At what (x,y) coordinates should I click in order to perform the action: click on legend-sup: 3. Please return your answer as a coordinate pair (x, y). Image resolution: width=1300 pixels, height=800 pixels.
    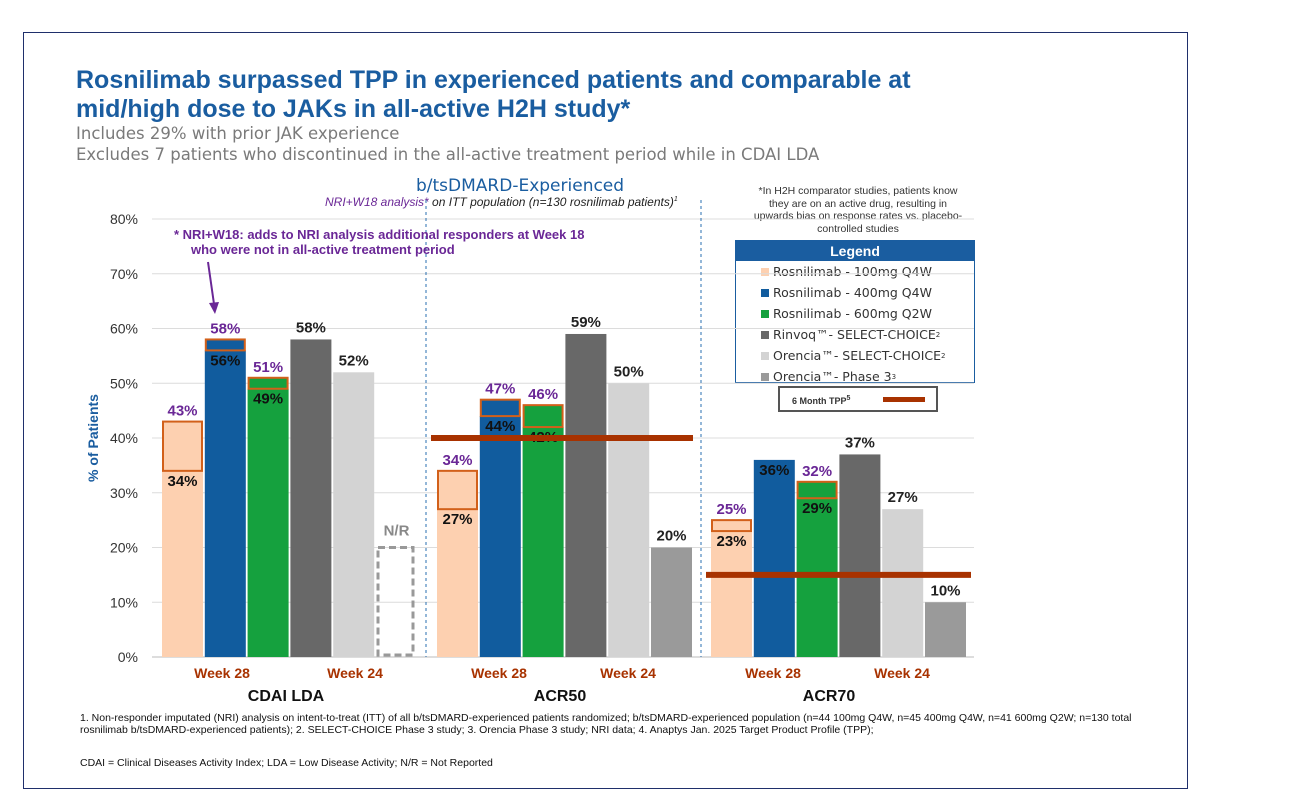
    Looking at the image, I should click on (894, 376).